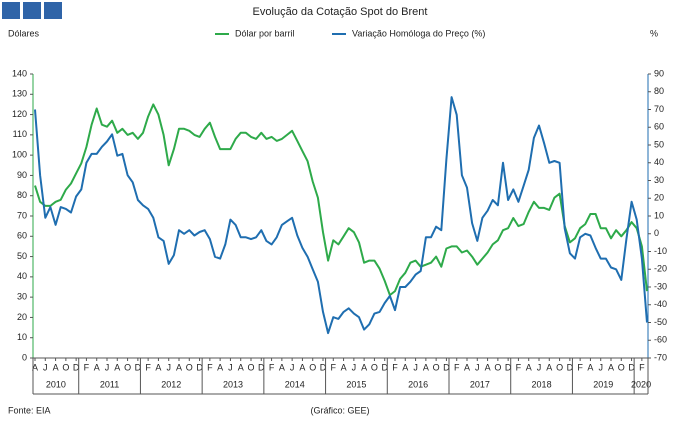 The height and width of the screenshot is (425, 679). What do you see at coordinates (22, 236) in the screenshot?
I see `y-tick-label: 60` at bounding box center [22, 236].